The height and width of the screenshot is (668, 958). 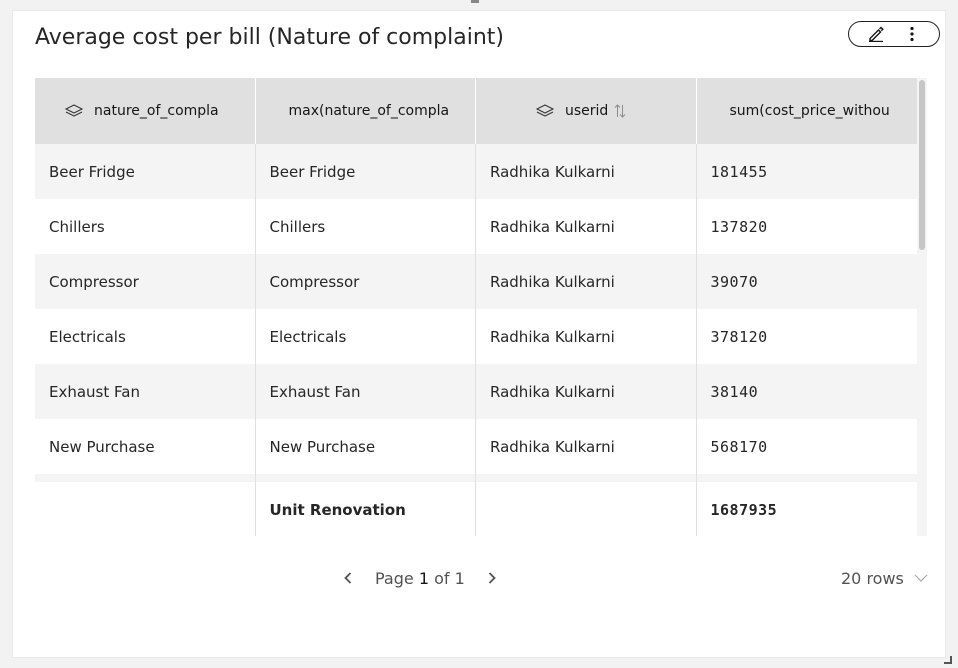 I want to click on table-footer-row: Unit Renovation 1687935, so click(x=476, y=509).